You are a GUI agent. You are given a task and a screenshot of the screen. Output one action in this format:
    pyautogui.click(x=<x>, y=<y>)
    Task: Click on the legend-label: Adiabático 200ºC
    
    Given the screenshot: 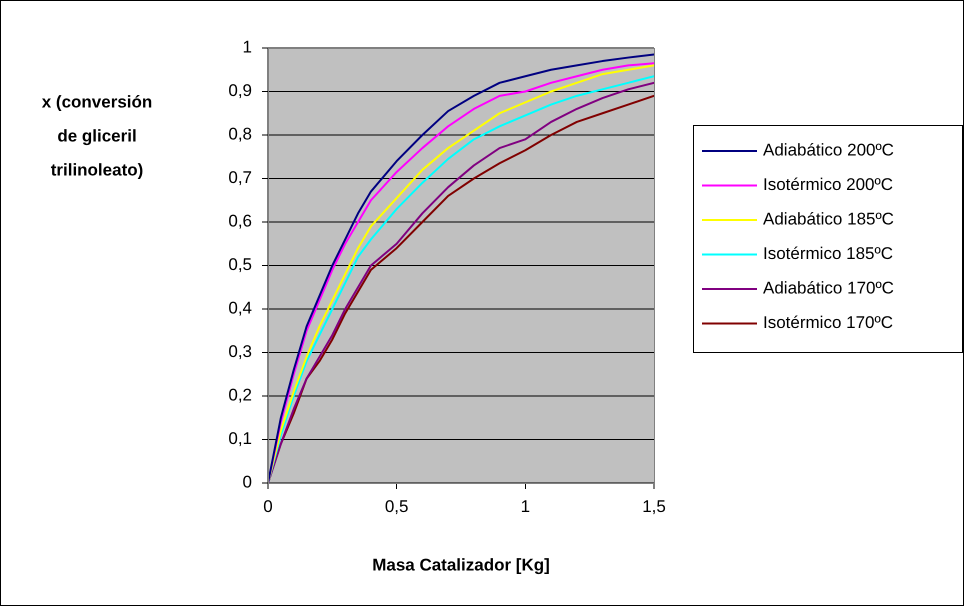 What is the action you would take?
    pyautogui.click(x=828, y=150)
    